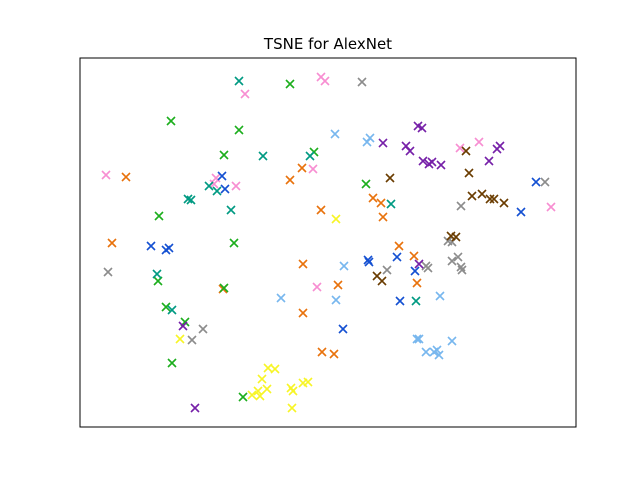 The image size is (640, 480). What do you see at coordinates (327, 44) in the screenshot?
I see `chart-title: TSNE for AlexNet` at bounding box center [327, 44].